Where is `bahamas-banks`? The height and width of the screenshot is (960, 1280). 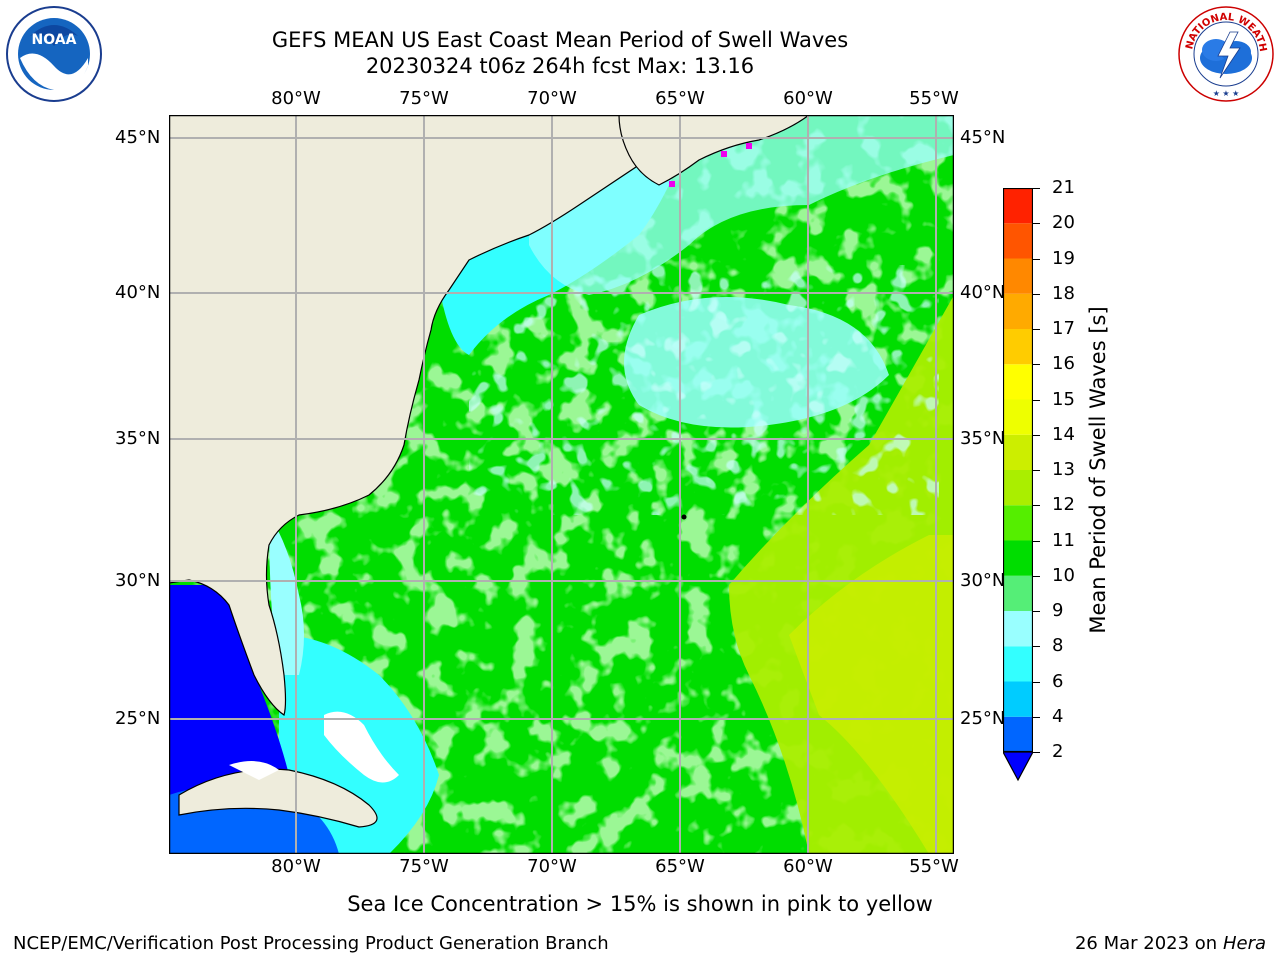 bahamas-banks is located at coordinates (361, 747).